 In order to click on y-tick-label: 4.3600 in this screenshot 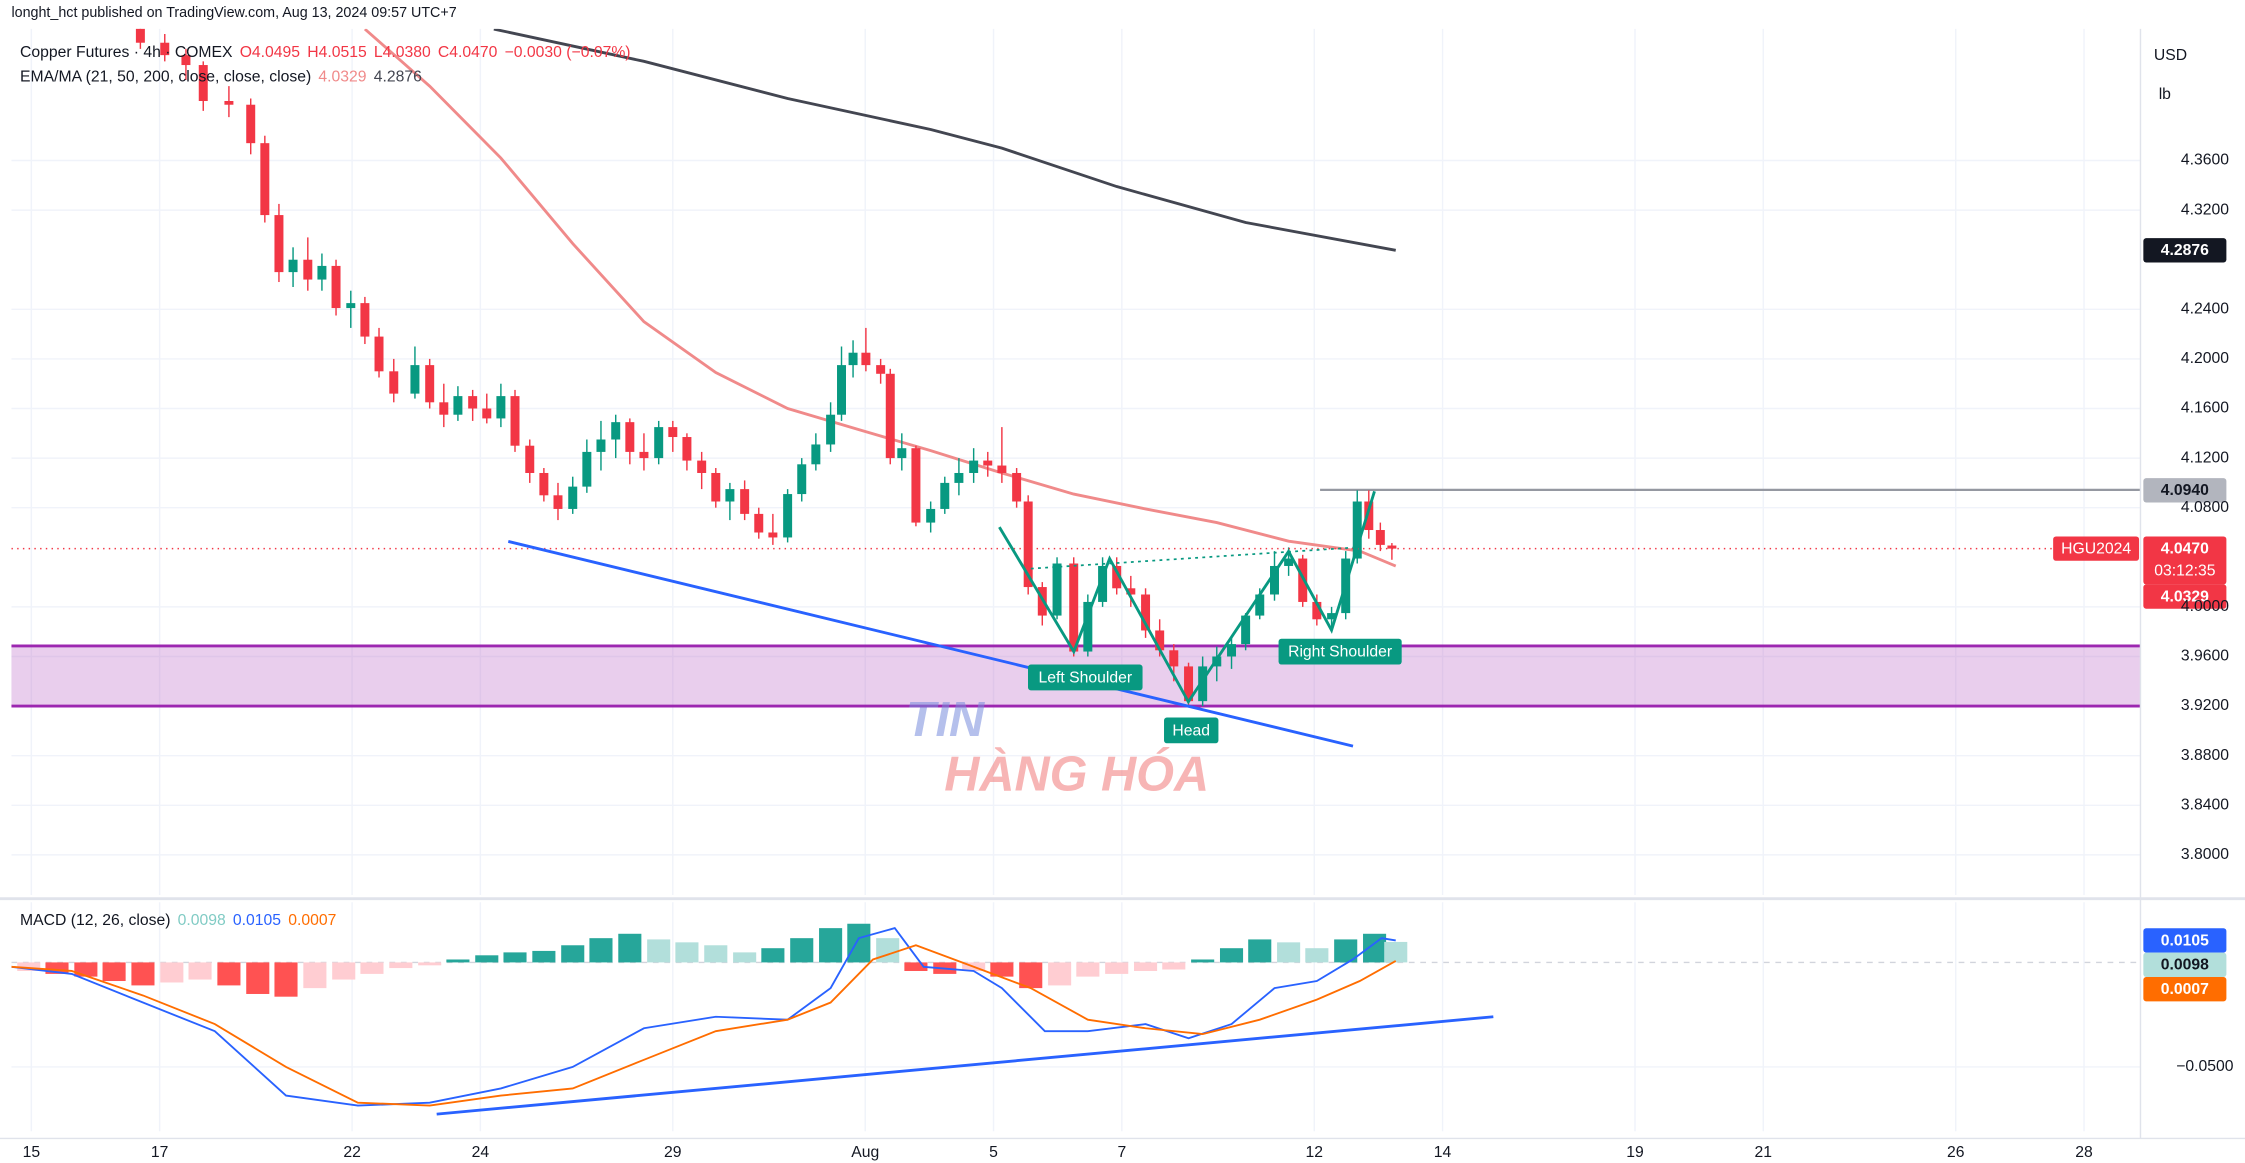, I will do `click(2205, 160)`.